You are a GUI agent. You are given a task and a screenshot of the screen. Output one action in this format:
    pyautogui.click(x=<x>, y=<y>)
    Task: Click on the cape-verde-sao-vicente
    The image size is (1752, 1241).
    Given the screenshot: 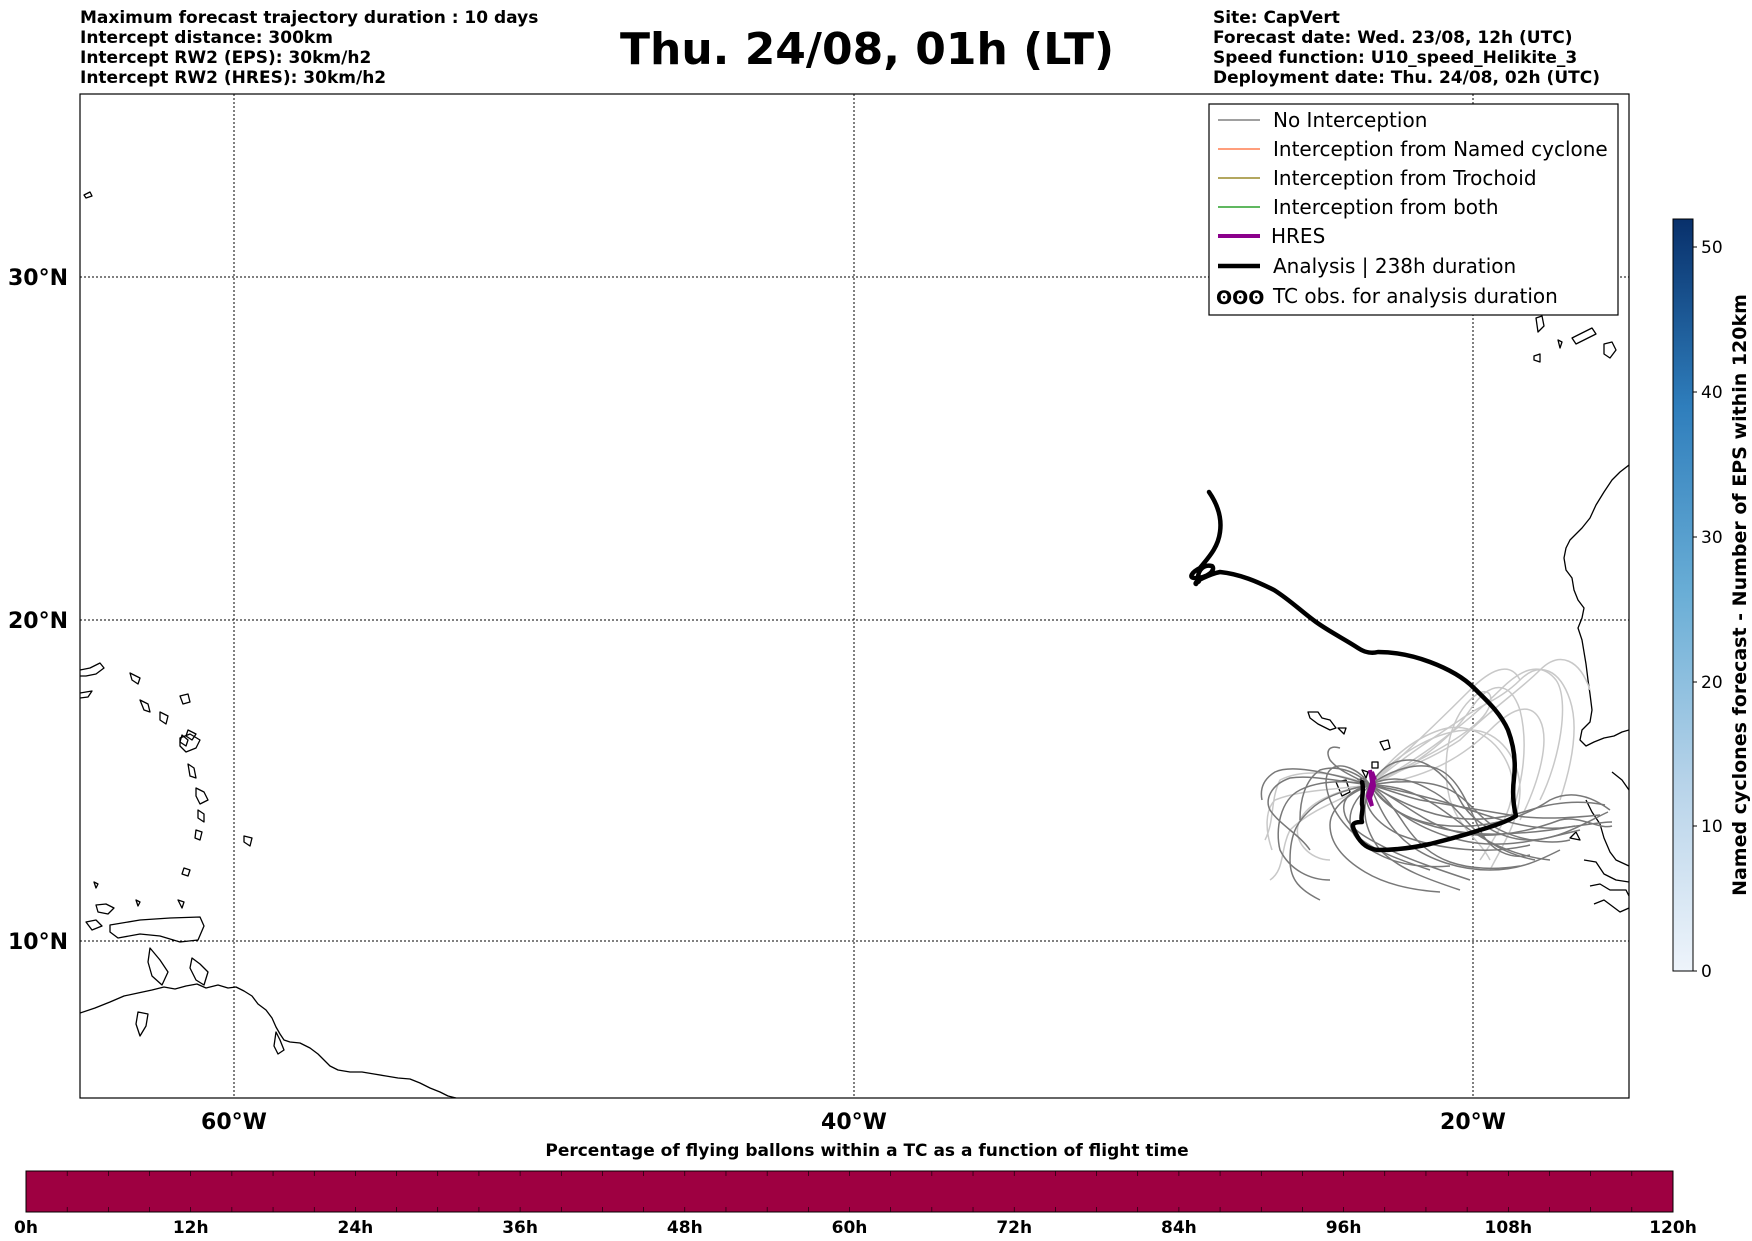 What is the action you would take?
    pyautogui.click(x=1342, y=731)
    